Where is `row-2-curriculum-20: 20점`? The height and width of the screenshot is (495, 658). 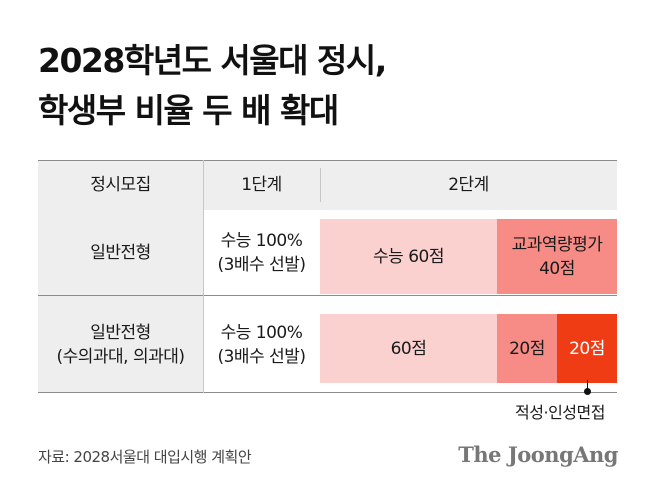
row-2-curriculum-20: 20점 is located at coordinates (527, 348).